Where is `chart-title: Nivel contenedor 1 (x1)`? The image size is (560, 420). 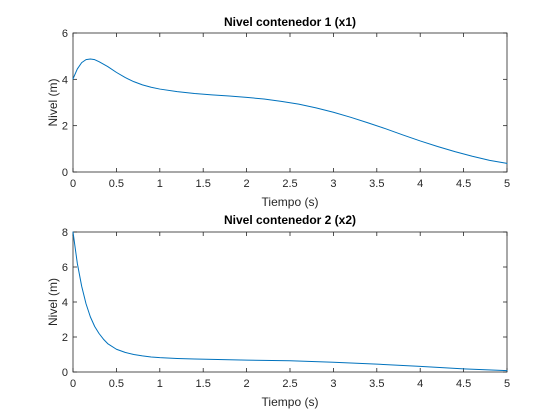 chart-title: Nivel contenedor 1 (x1) is located at coordinates (290, 22).